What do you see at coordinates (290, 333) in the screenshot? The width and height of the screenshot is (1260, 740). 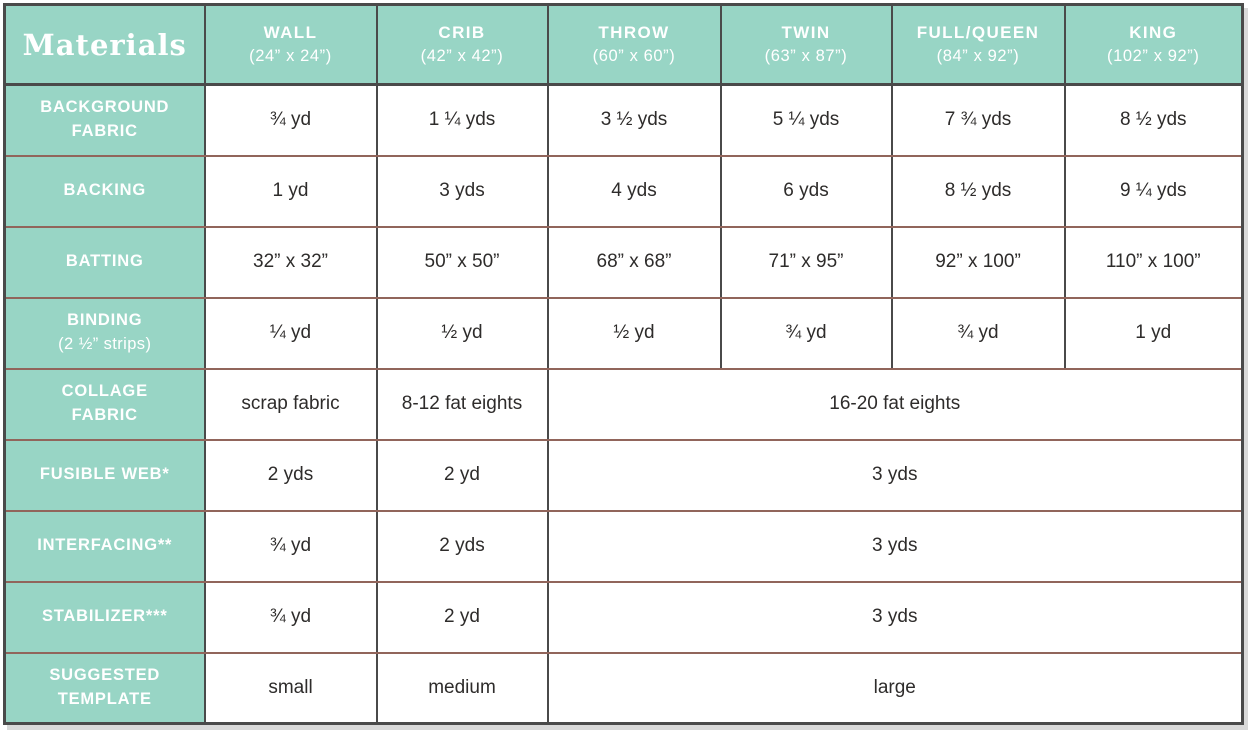 I see `data-cell: ¼ yd` at bounding box center [290, 333].